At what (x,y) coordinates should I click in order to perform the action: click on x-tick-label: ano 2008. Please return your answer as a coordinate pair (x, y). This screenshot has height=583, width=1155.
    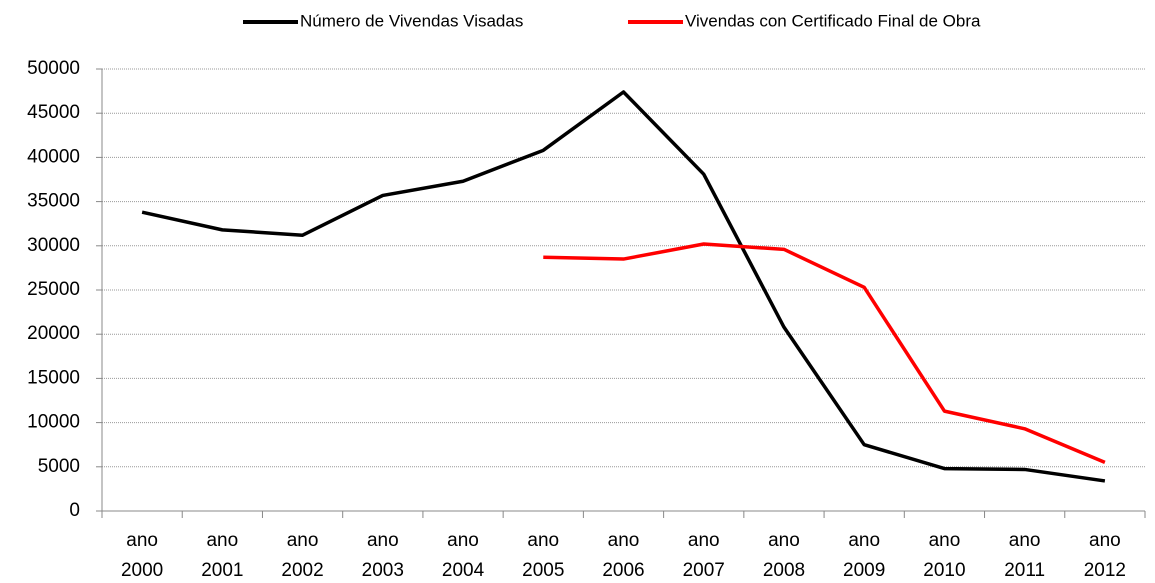
    Looking at the image, I should click on (784, 555).